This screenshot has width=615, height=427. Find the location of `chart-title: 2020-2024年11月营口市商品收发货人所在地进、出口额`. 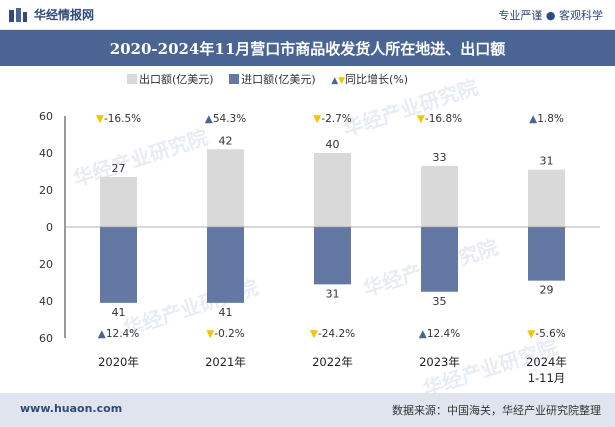

chart-title: 2020-2024年11月营口市商品收发货人所在地进、出口额 is located at coordinates (307, 49).